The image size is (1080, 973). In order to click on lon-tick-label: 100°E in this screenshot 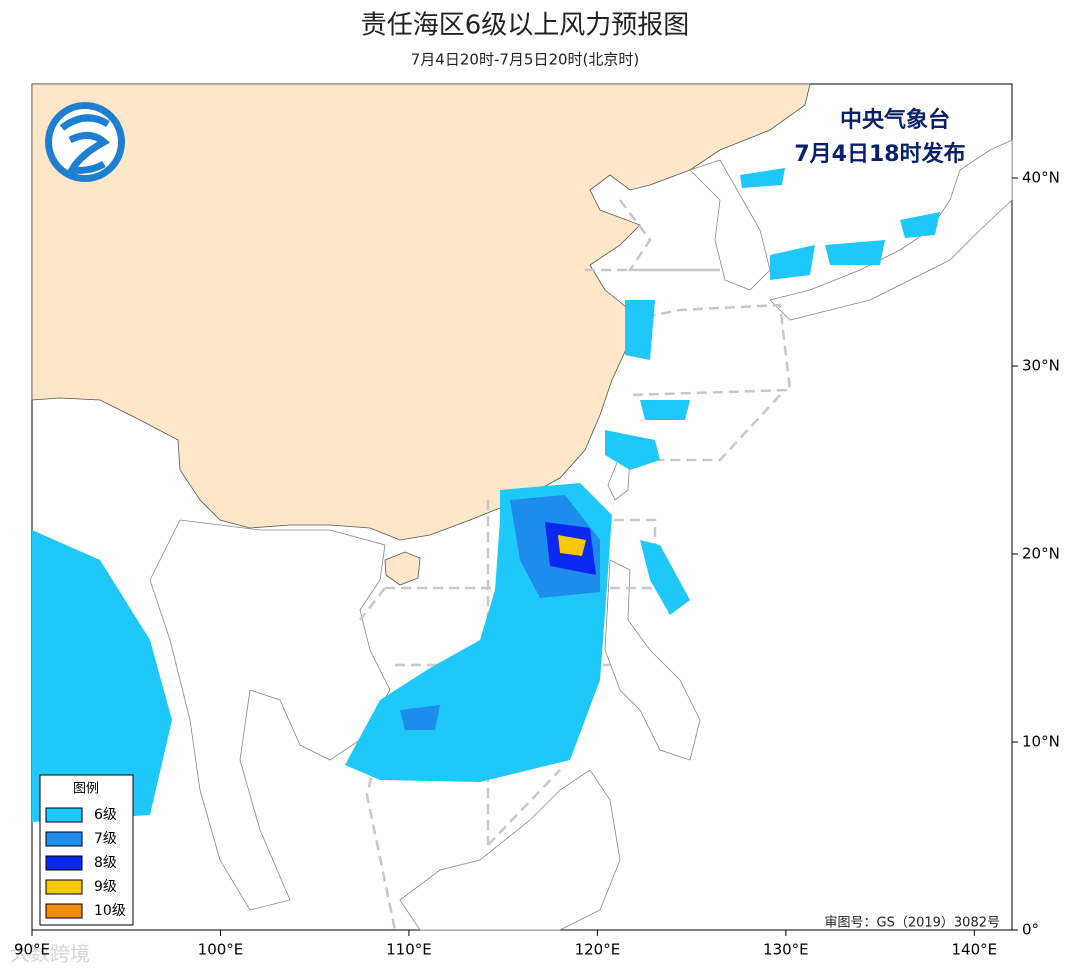, I will do `click(221, 950)`.